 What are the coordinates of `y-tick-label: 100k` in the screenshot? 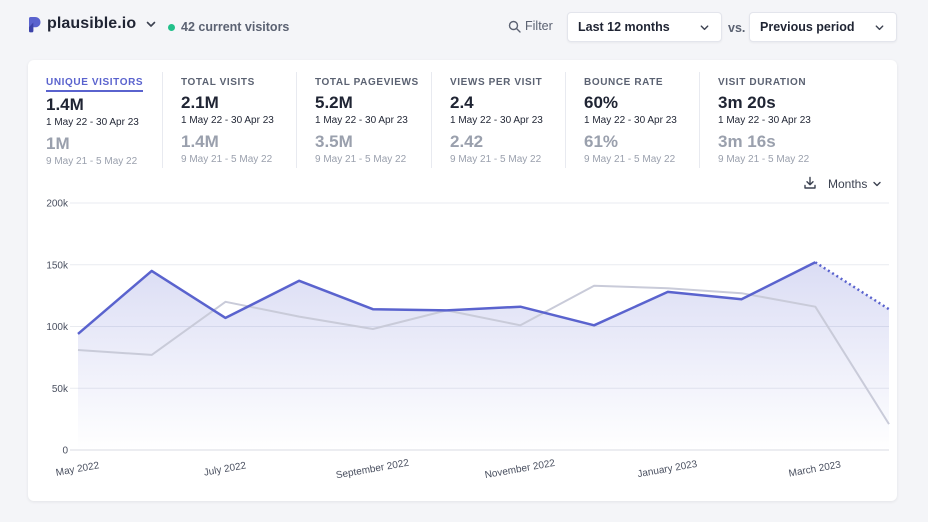 It's located at (57, 327).